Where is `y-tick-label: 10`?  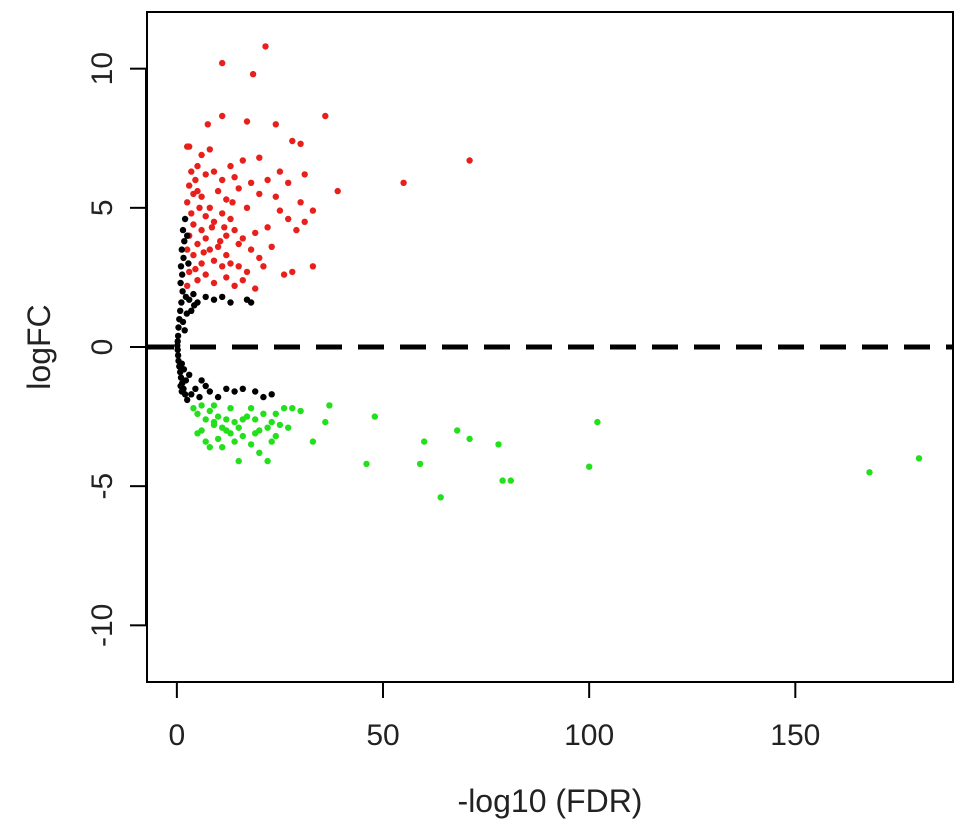
y-tick-label: 10 is located at coordinates (102, 68).